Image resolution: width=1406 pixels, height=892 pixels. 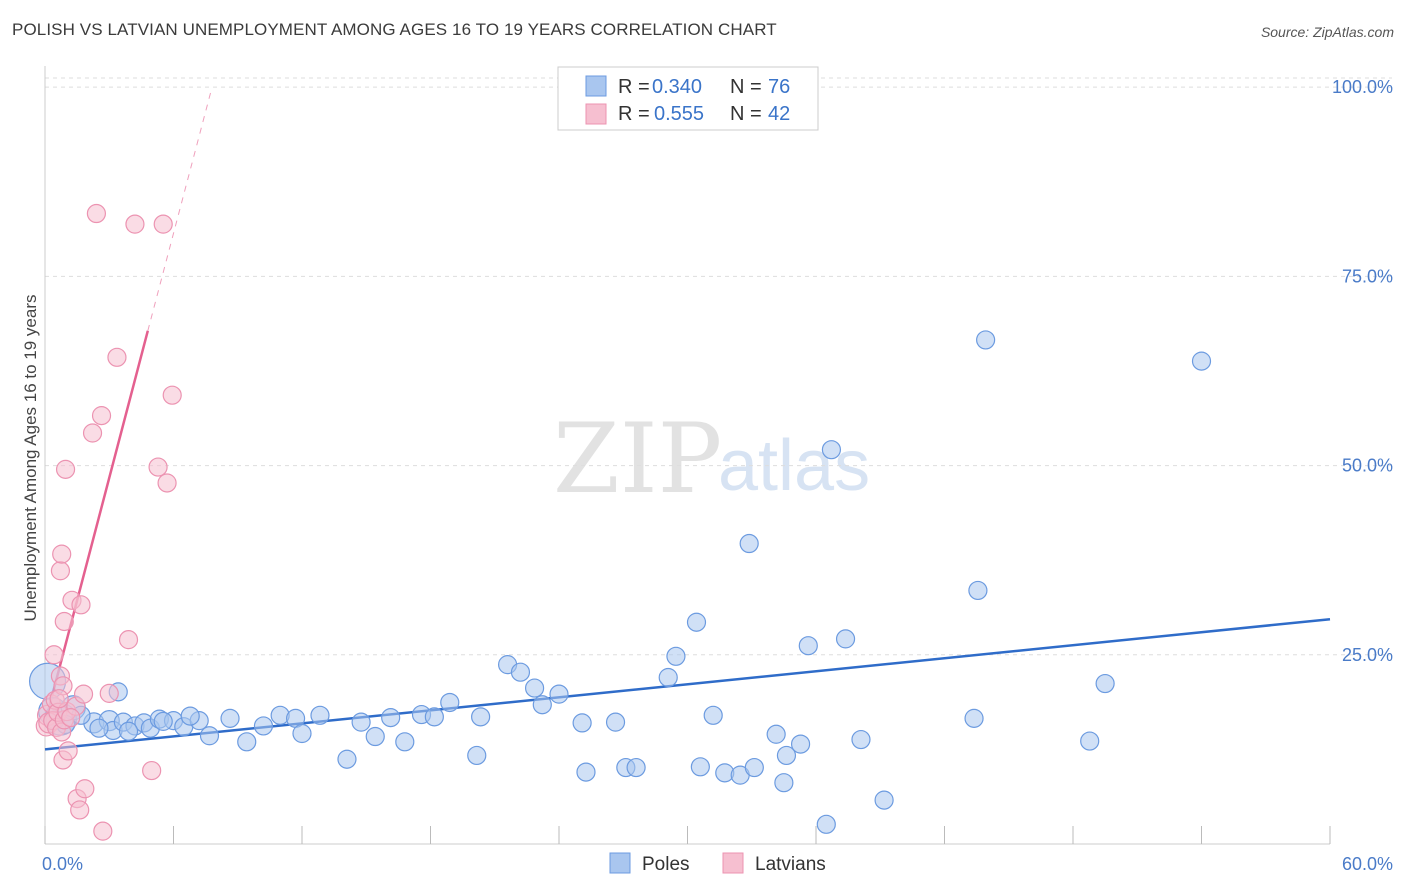 I want to click on legend-n-value-latvians: 42, so click(x=779, y=114).